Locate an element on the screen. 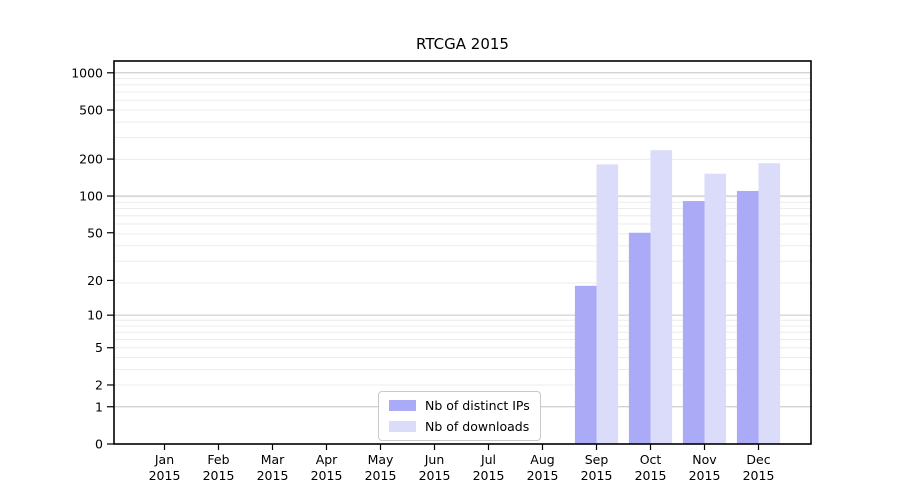 The width and height of the screenshot is (900, 500). x-tick-label-month: Oct is located at coordinates (651, 459).